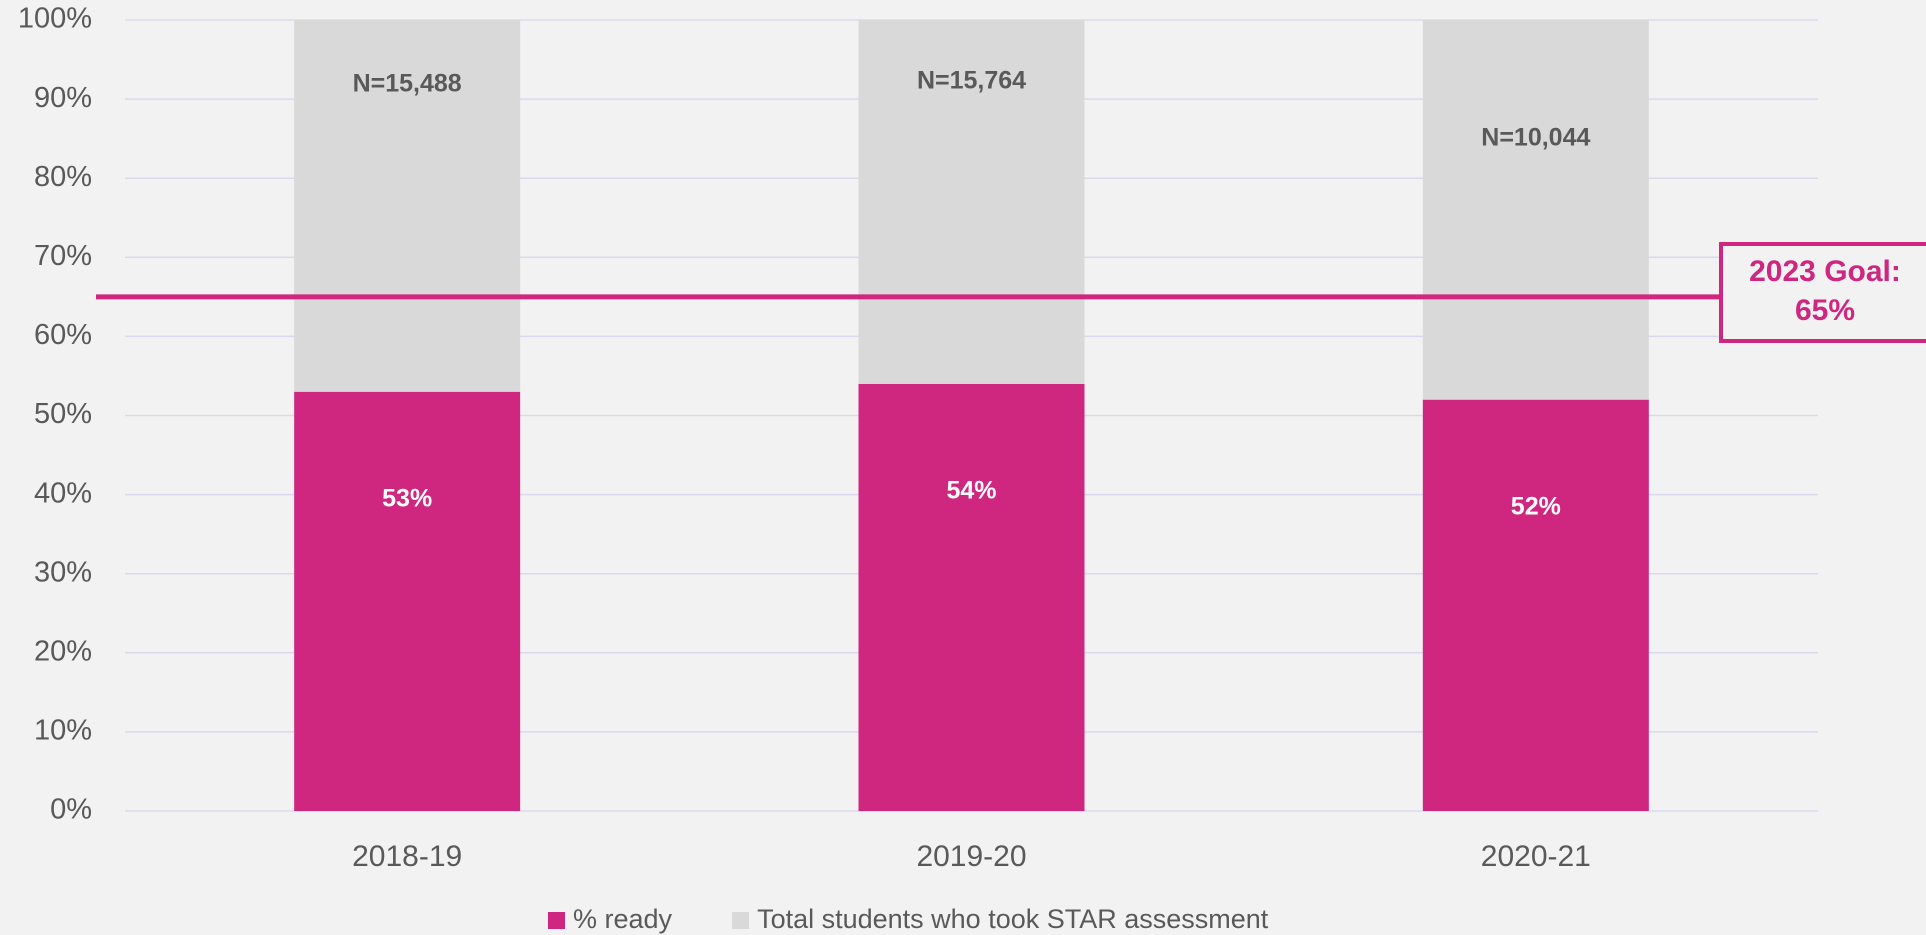 The width and height of the screenshot is (1926, 935). I want to click on x-tick-label: 2020-21, so click(1536, 856).